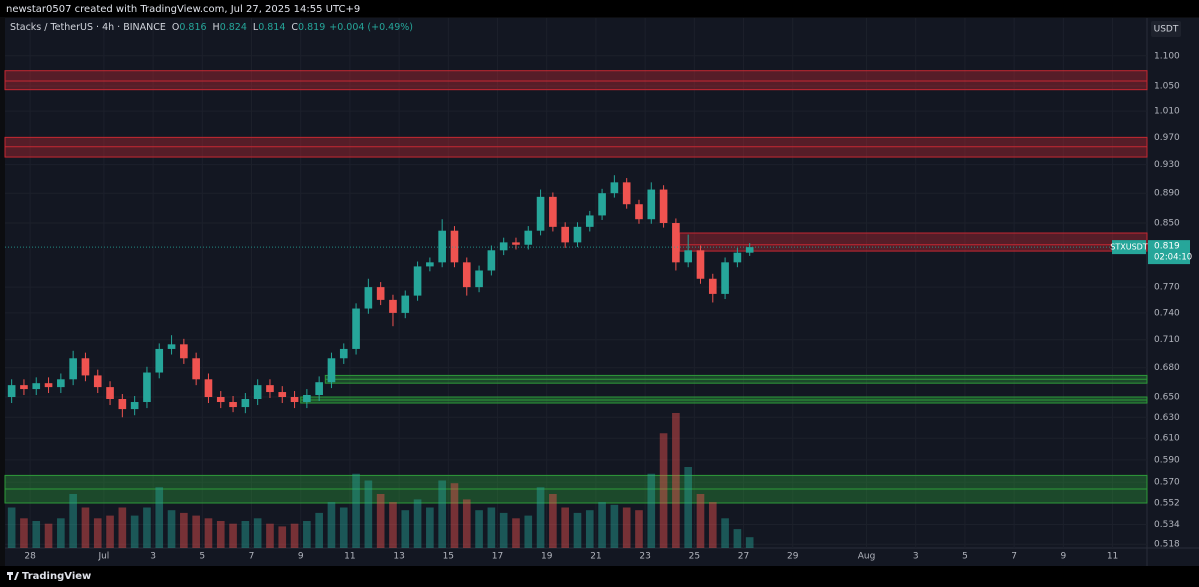 The width and height of the screenshot is (1199, 587). I want to click on y-tick-label: 0.680, so click(1167, 368).